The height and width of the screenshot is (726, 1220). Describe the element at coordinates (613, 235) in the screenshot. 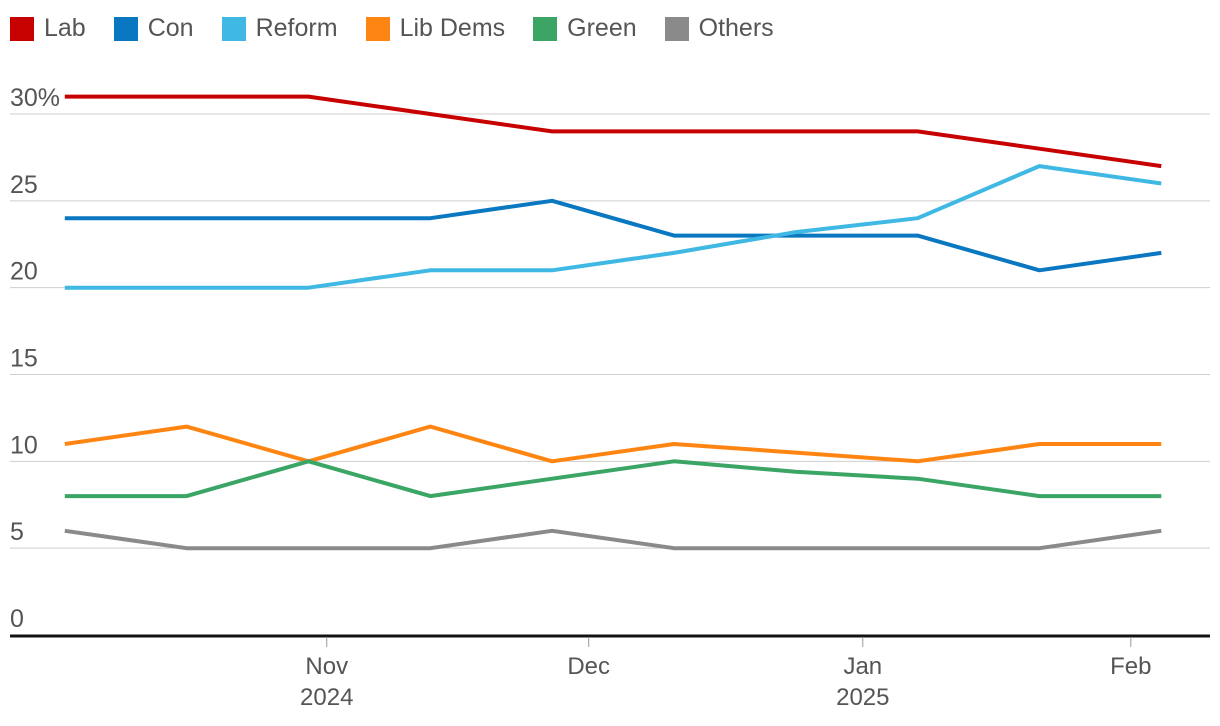

I see `series-line-con` at that location.